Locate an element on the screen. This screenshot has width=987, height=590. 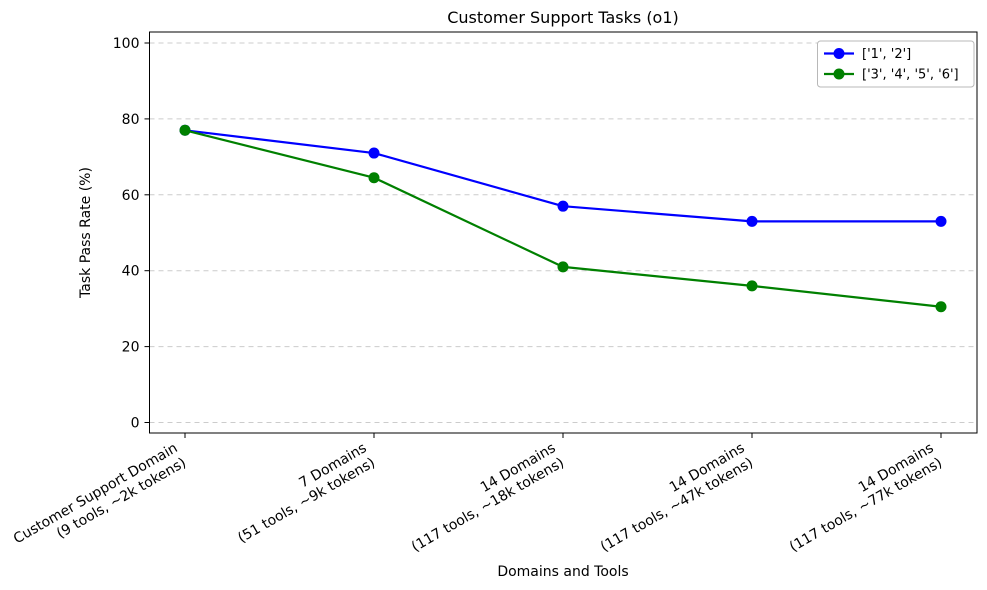
y-tick-labels: 0 20 40 60 80 100 is located at coordinates (126, 234).